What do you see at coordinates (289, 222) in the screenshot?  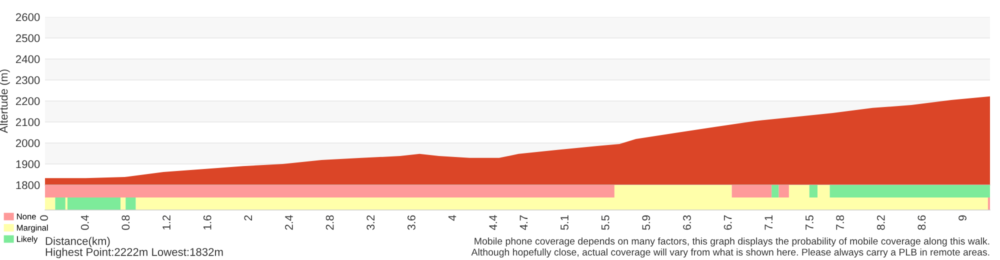 I see `x-tick-label: 2.4` at bounding box center [289, 222].